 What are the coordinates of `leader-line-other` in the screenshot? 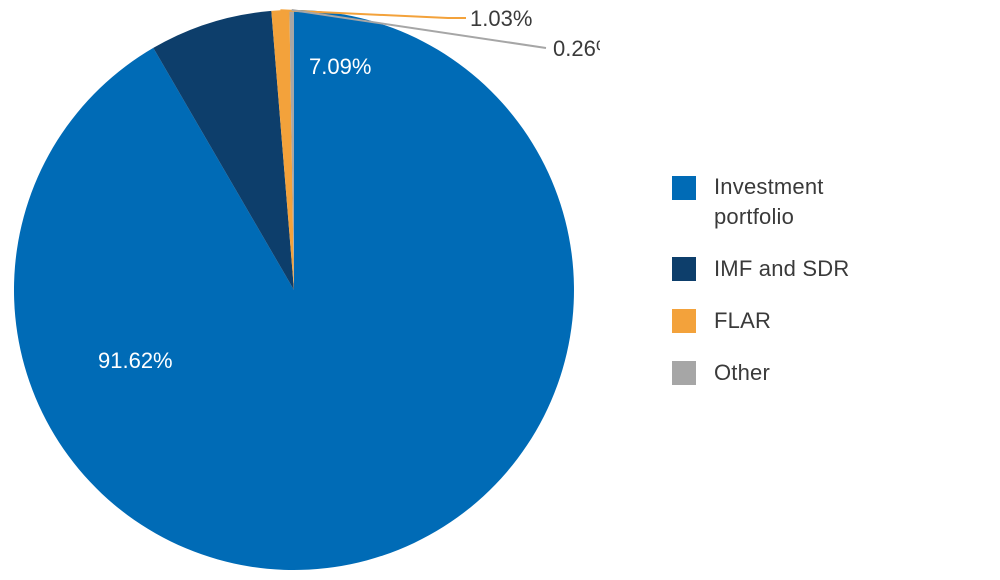 It's located at (419, 29).